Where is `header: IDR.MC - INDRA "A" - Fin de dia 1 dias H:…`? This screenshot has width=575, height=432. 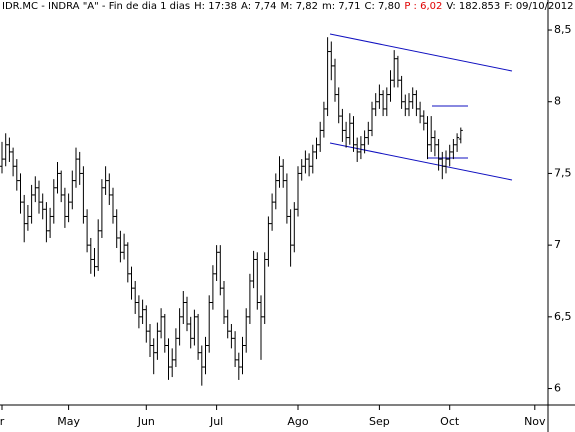 header: IDR.MC - INDRA "A" - Fin de dia 1 dias H:… is located at coordinates (288, 6).